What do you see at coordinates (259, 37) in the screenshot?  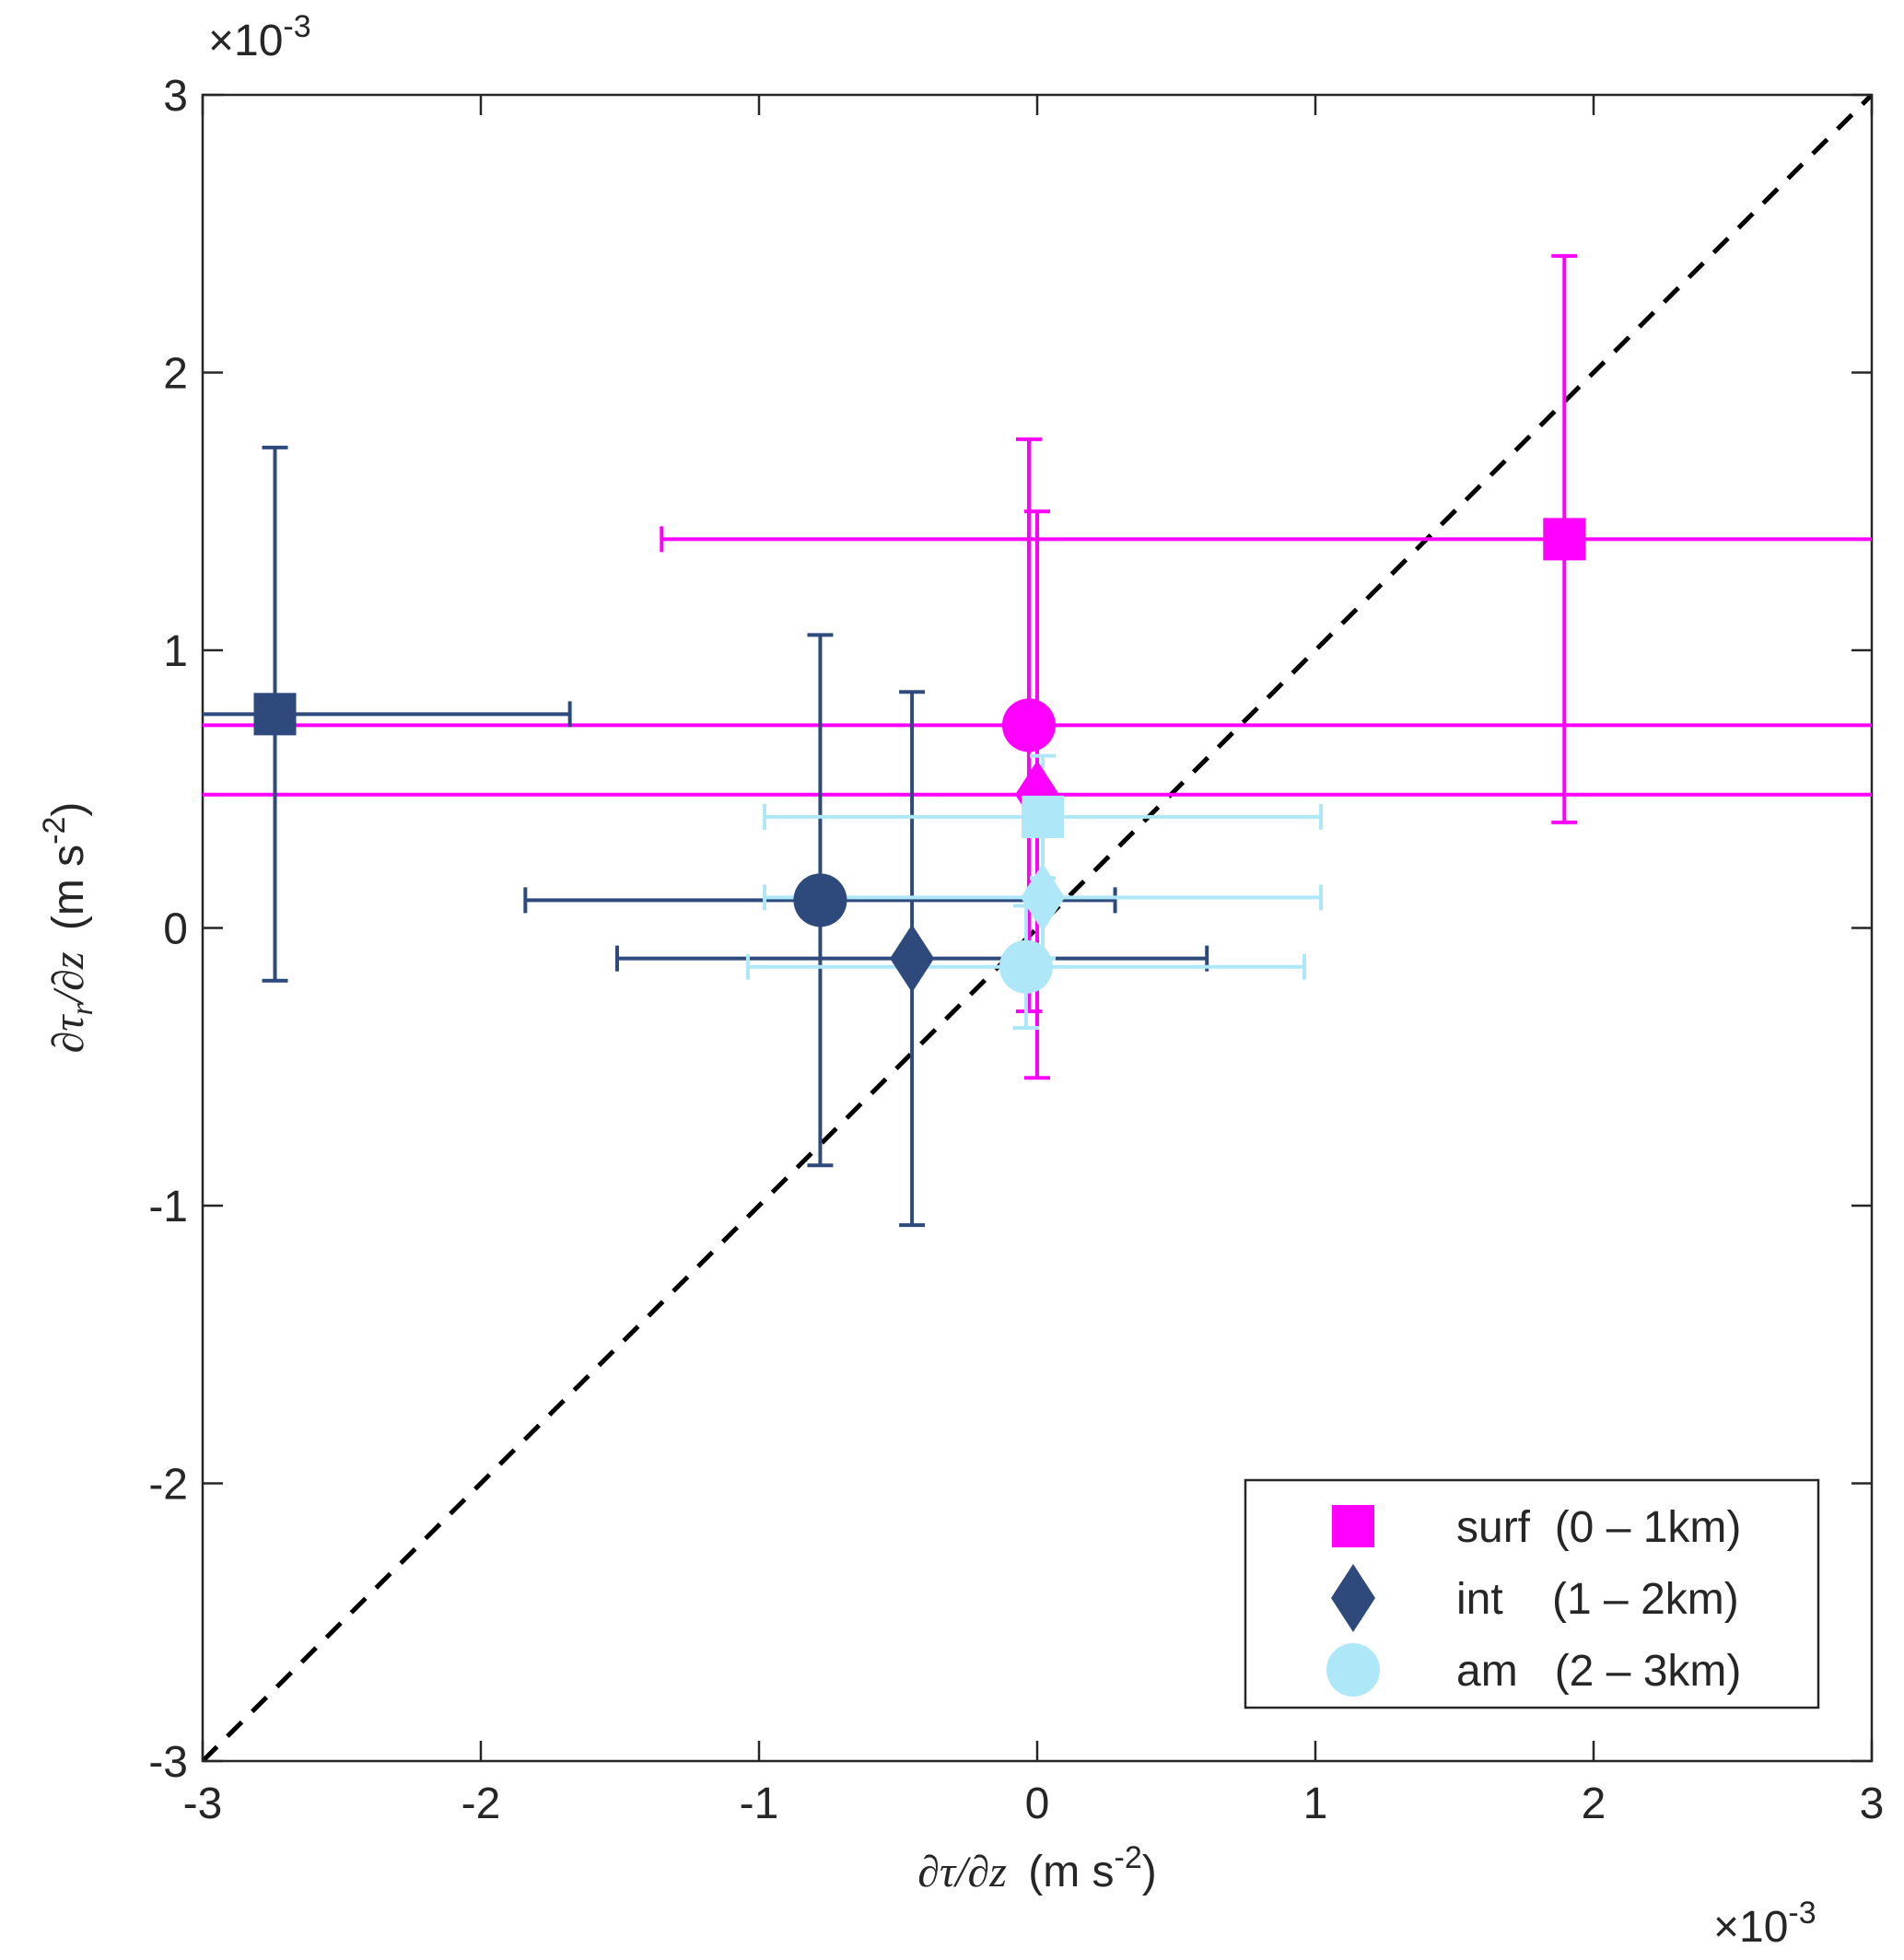 I see `y-scale-label: ×10⁻³` at bounding box center [259, 37].